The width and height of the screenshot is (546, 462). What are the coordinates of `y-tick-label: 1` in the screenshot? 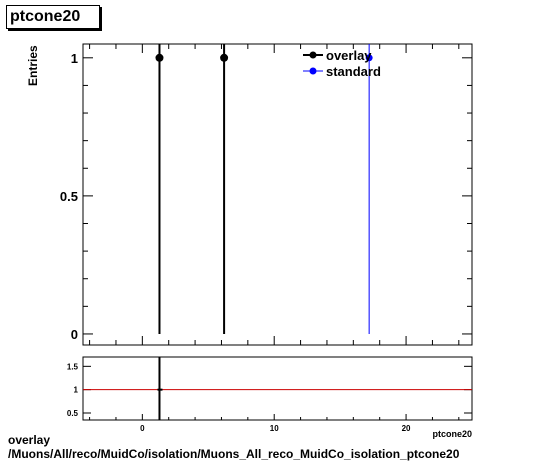 It's located at (74, 58).